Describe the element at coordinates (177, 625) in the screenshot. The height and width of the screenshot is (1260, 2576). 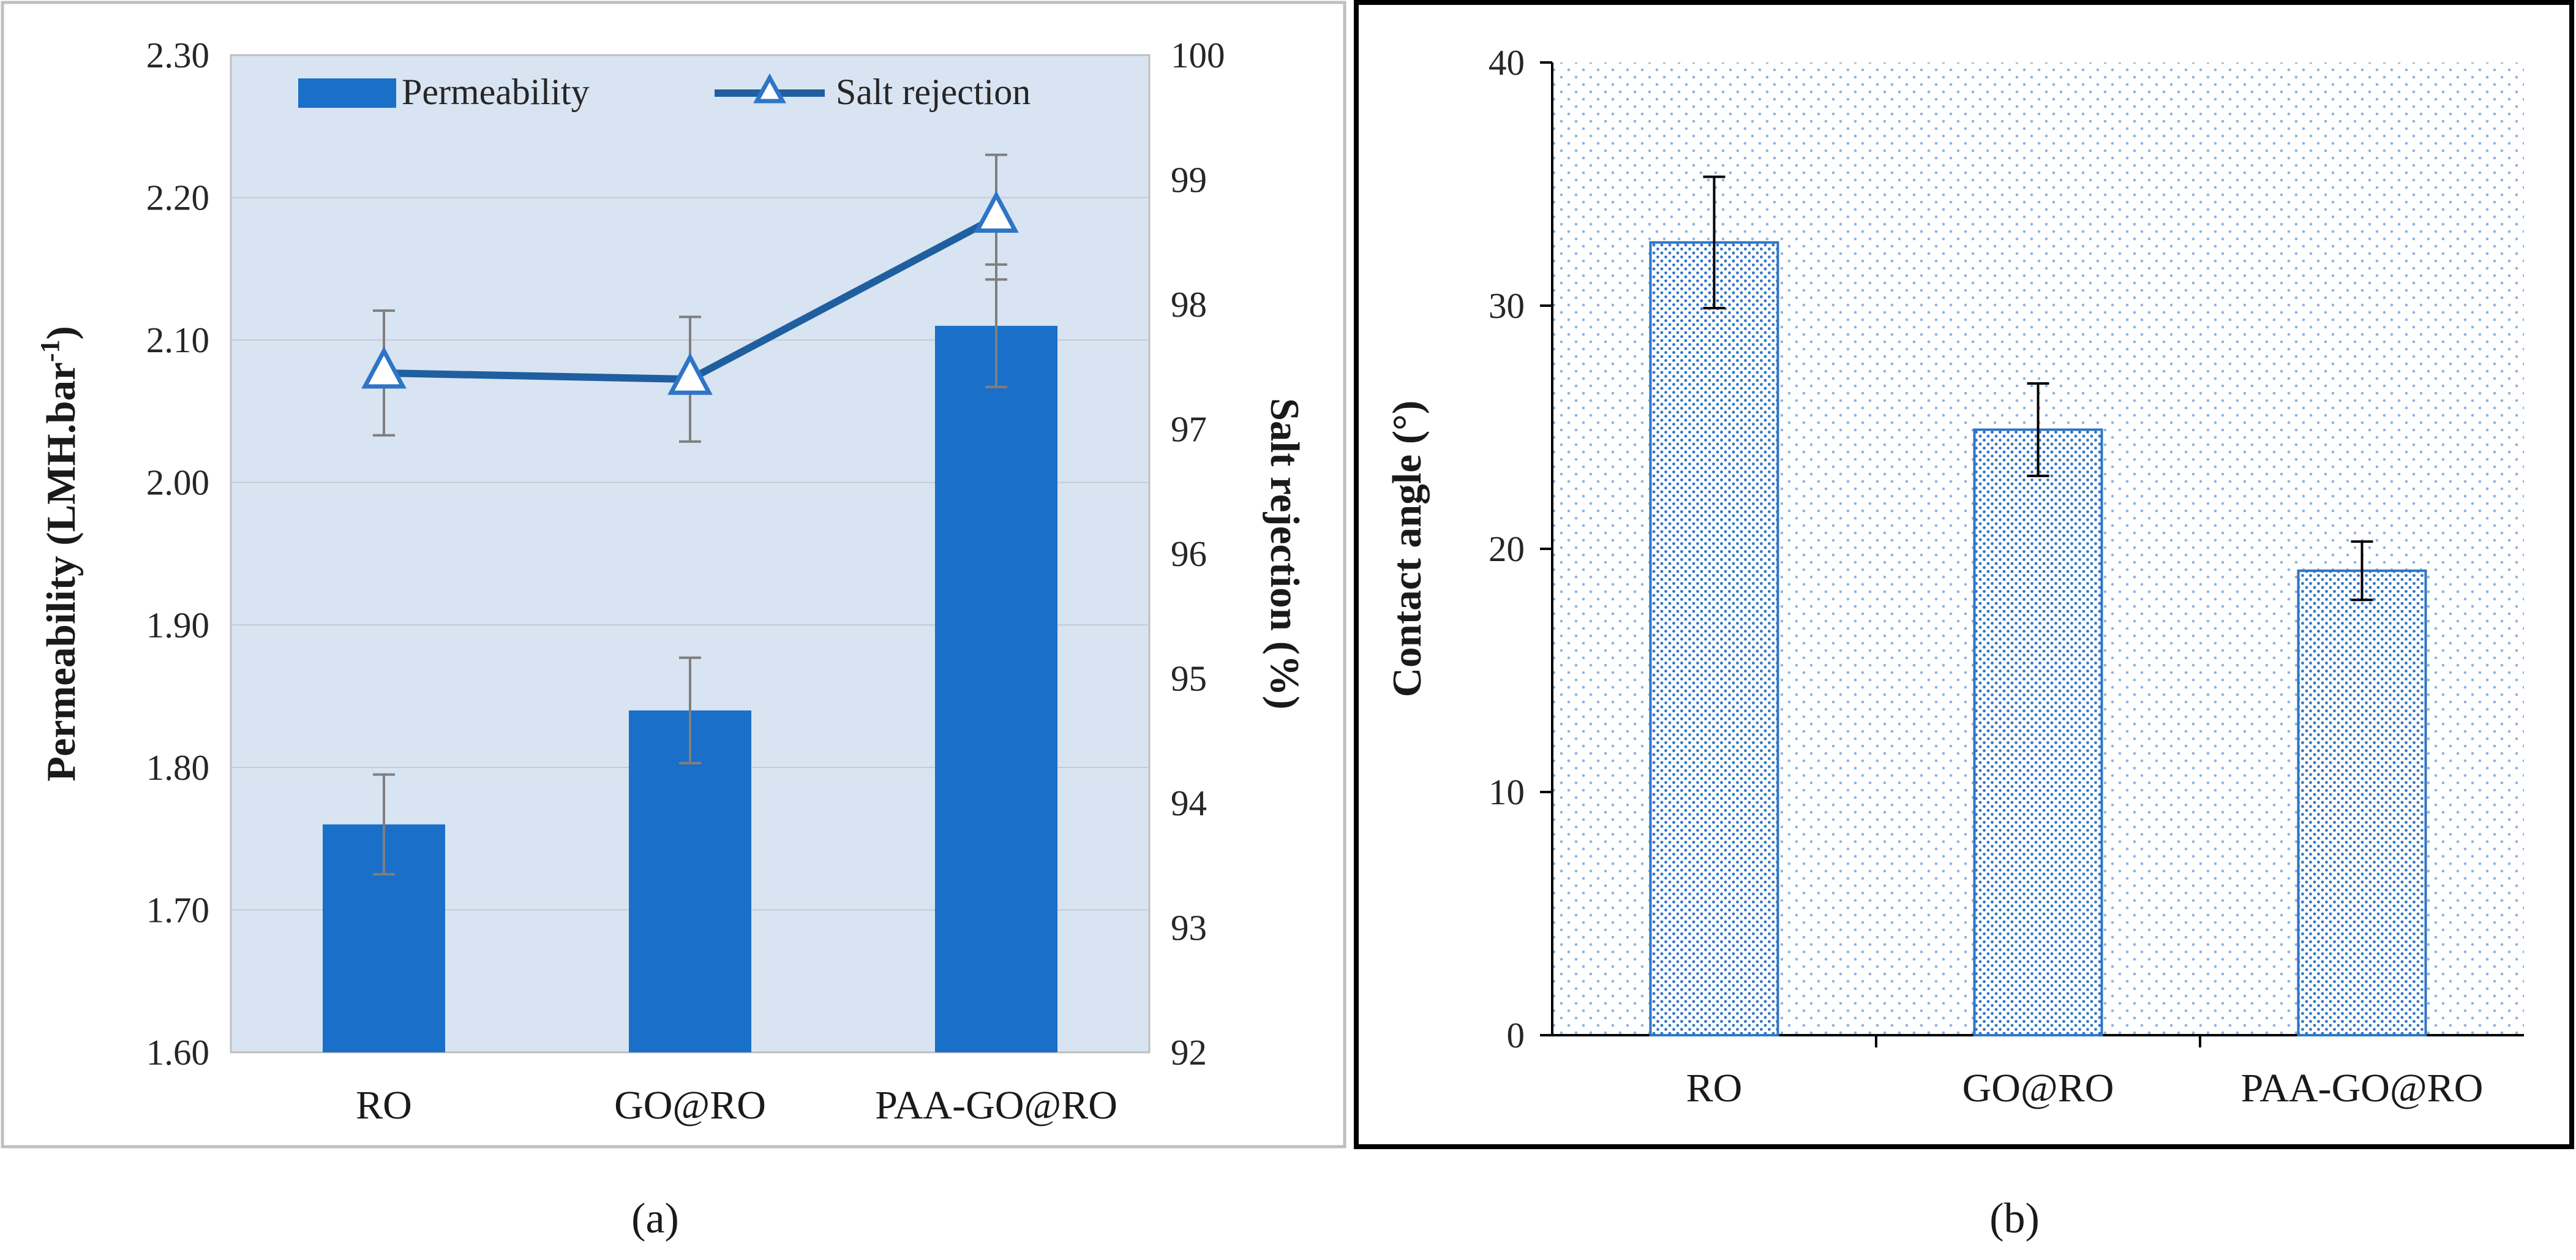
I see `panel-a-y-tick-label: 1.90` at that location.